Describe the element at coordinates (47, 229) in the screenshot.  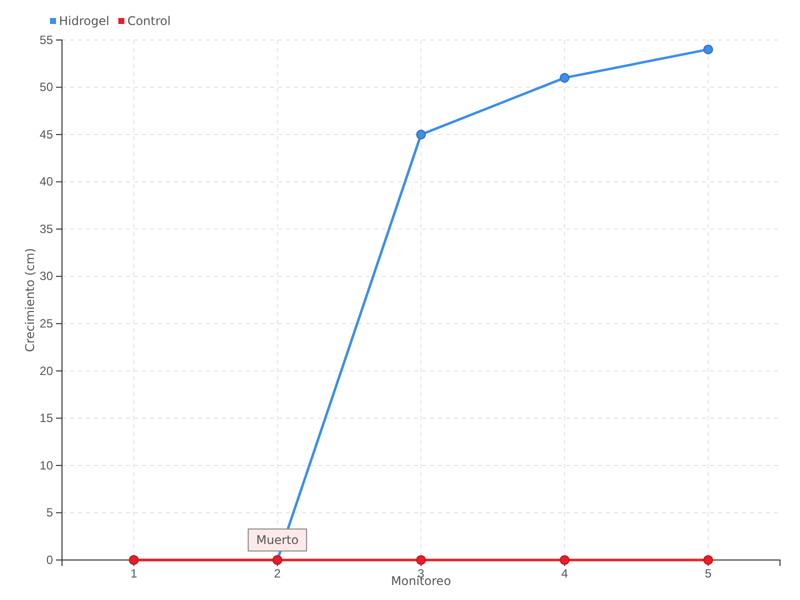
I see `y-tick-label: 35` at that location.